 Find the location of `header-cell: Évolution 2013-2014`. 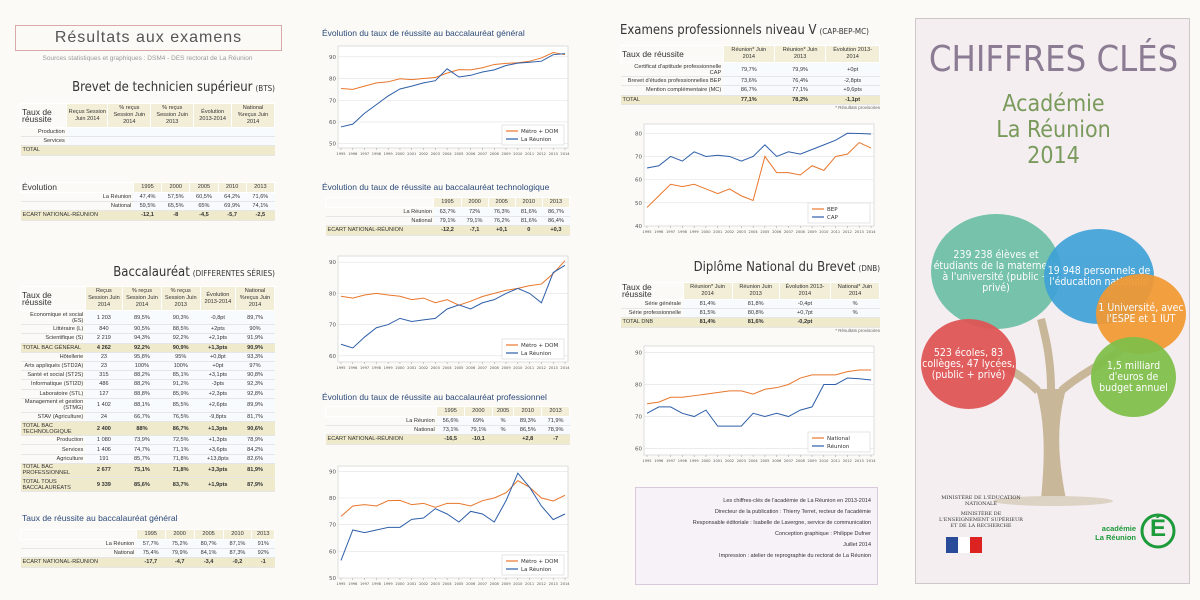

header-cell: Évolution 2013-2014 is located at coordinates (852, 54).